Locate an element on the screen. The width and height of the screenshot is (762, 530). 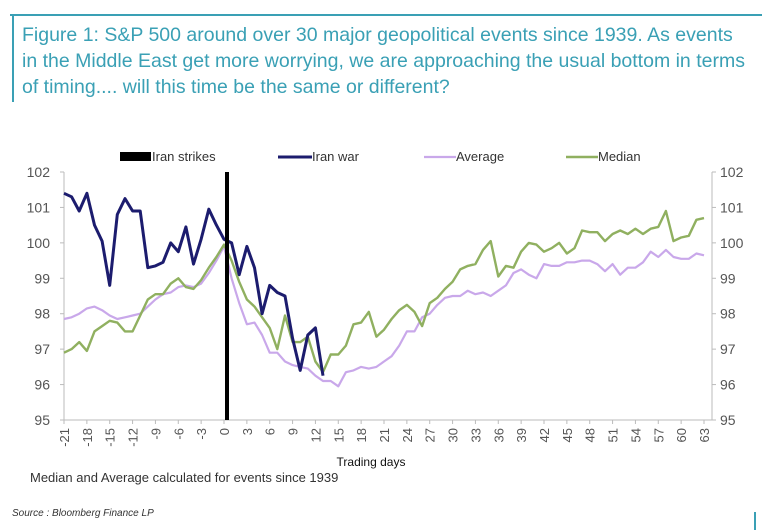
legend-label-median: Median is located at coordinates (619, 156).